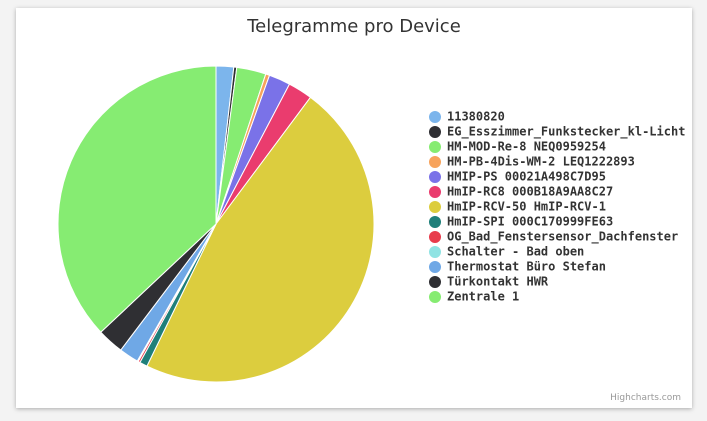 This screenshot has height=421, width=707. What do you see at coordinates (526, 207) in the screenshot?
I see `legend-item: HmIP-RCV-50 HmIP-RCV-1` at bounding box center [526, 207].